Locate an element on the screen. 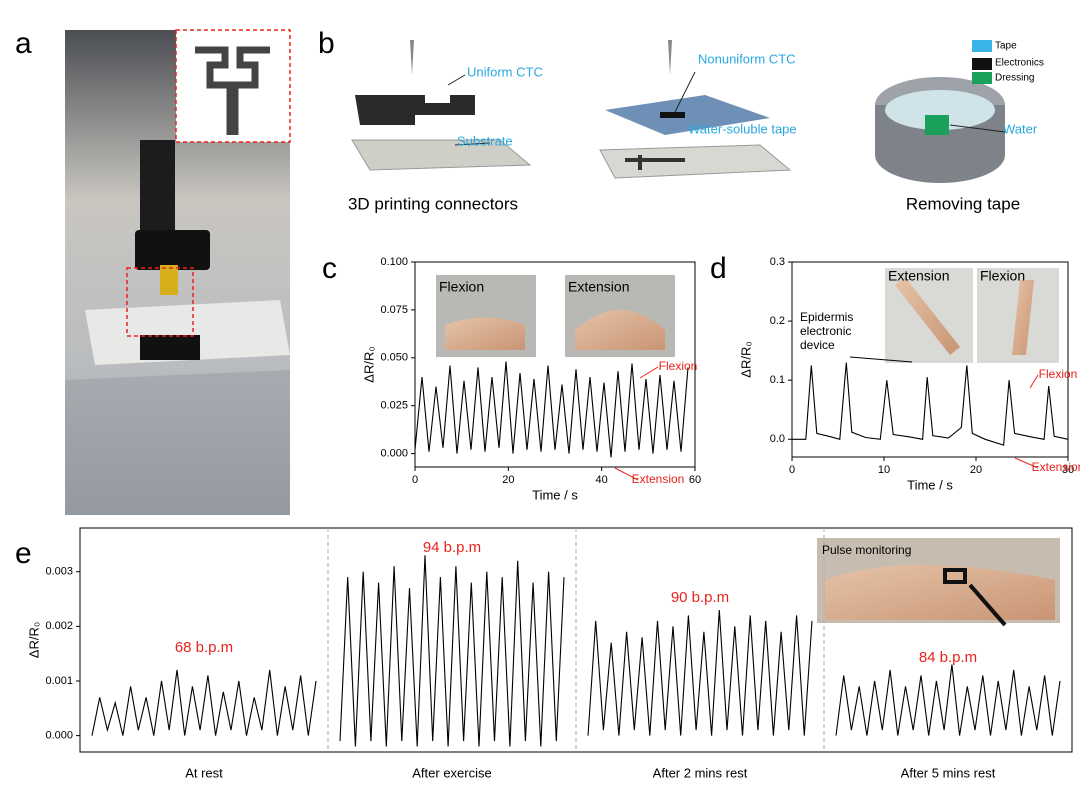  segment-label: After exercise is located at coordinates (451, 772).